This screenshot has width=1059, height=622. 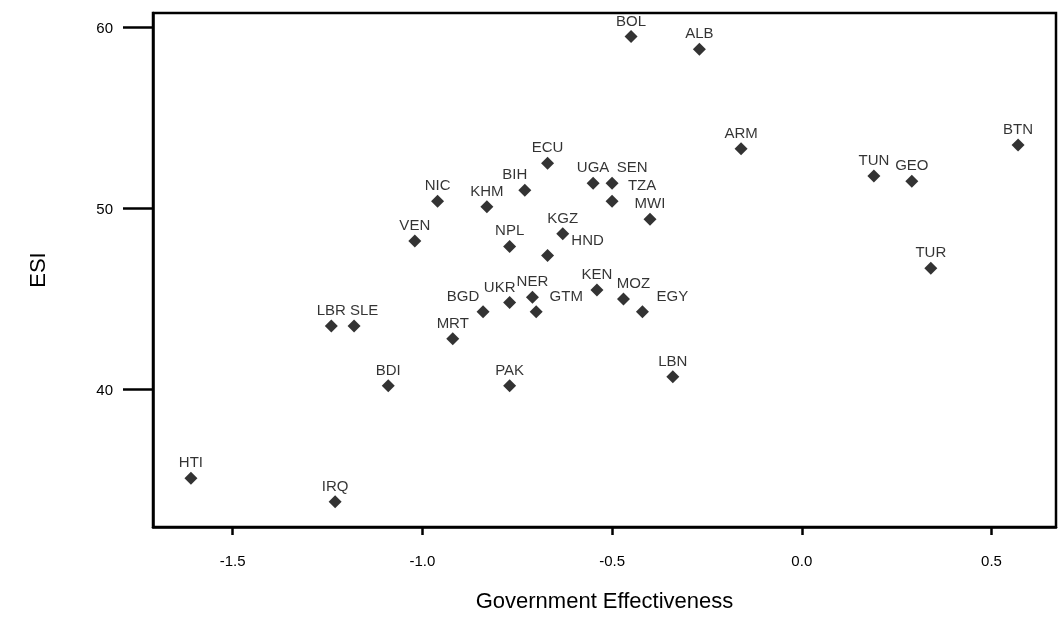 I want to click on annotation: SEN, so click(x=632, y=167).